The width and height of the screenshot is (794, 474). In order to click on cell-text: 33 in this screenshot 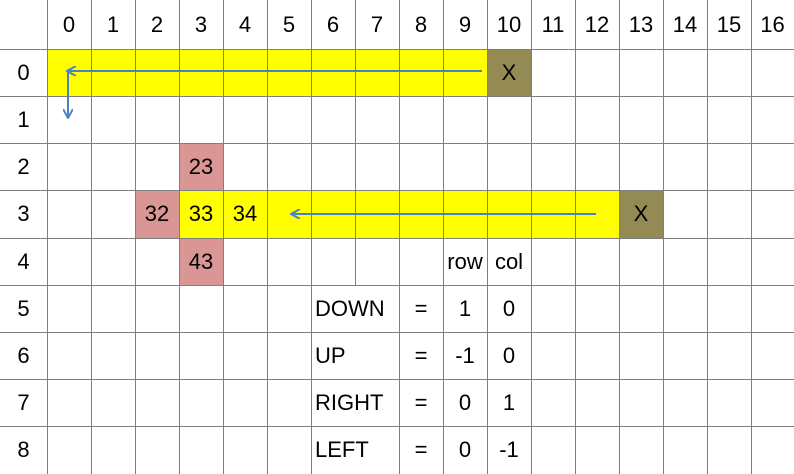, I will do `click(201, 213)`.